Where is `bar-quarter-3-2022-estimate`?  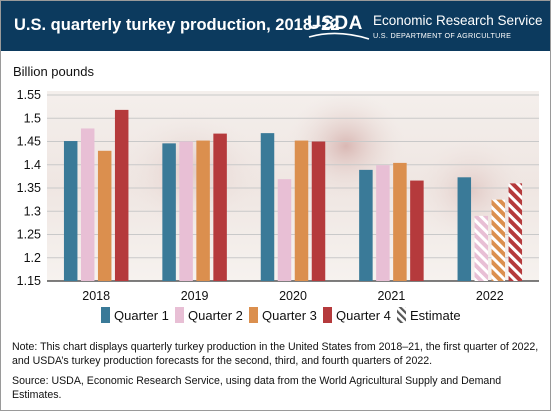
bar-quarter-3-2022-estimate is located at coordinates (498, 240).